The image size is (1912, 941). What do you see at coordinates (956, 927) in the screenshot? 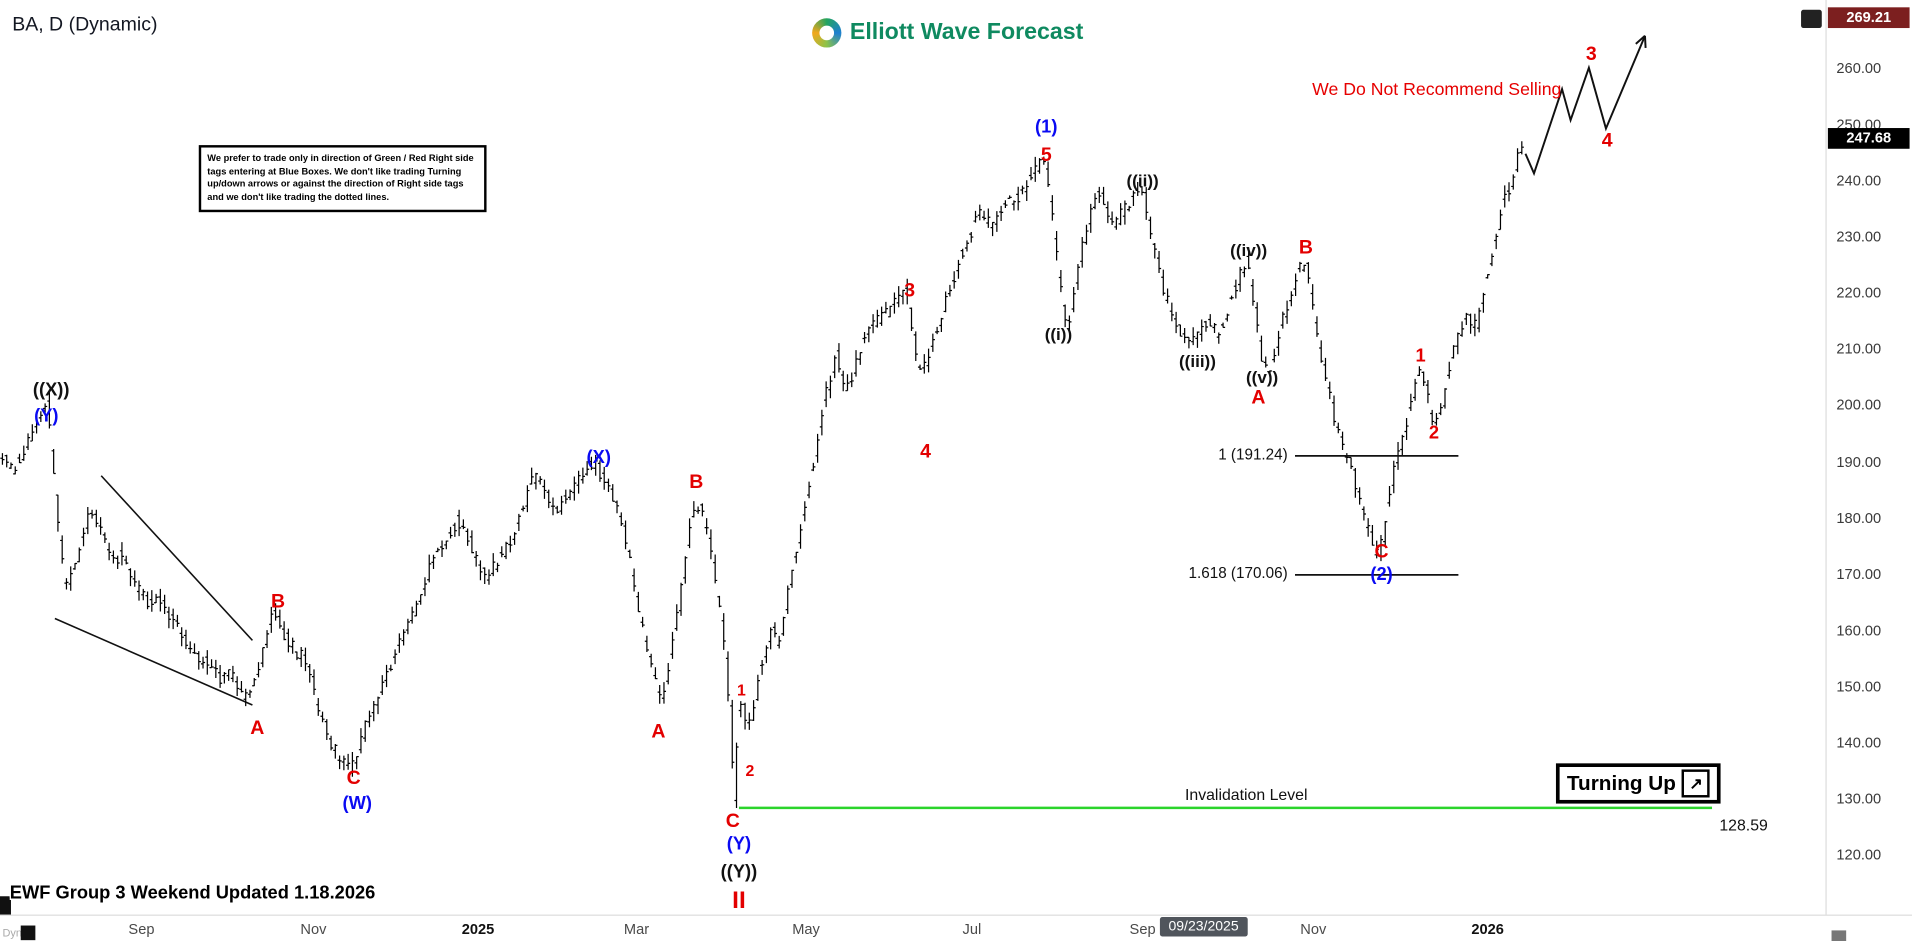
I see `time-axis: Sep Nov 2025 Mar May Jul Sep Nov 2026` at bounding box center [956, 927].